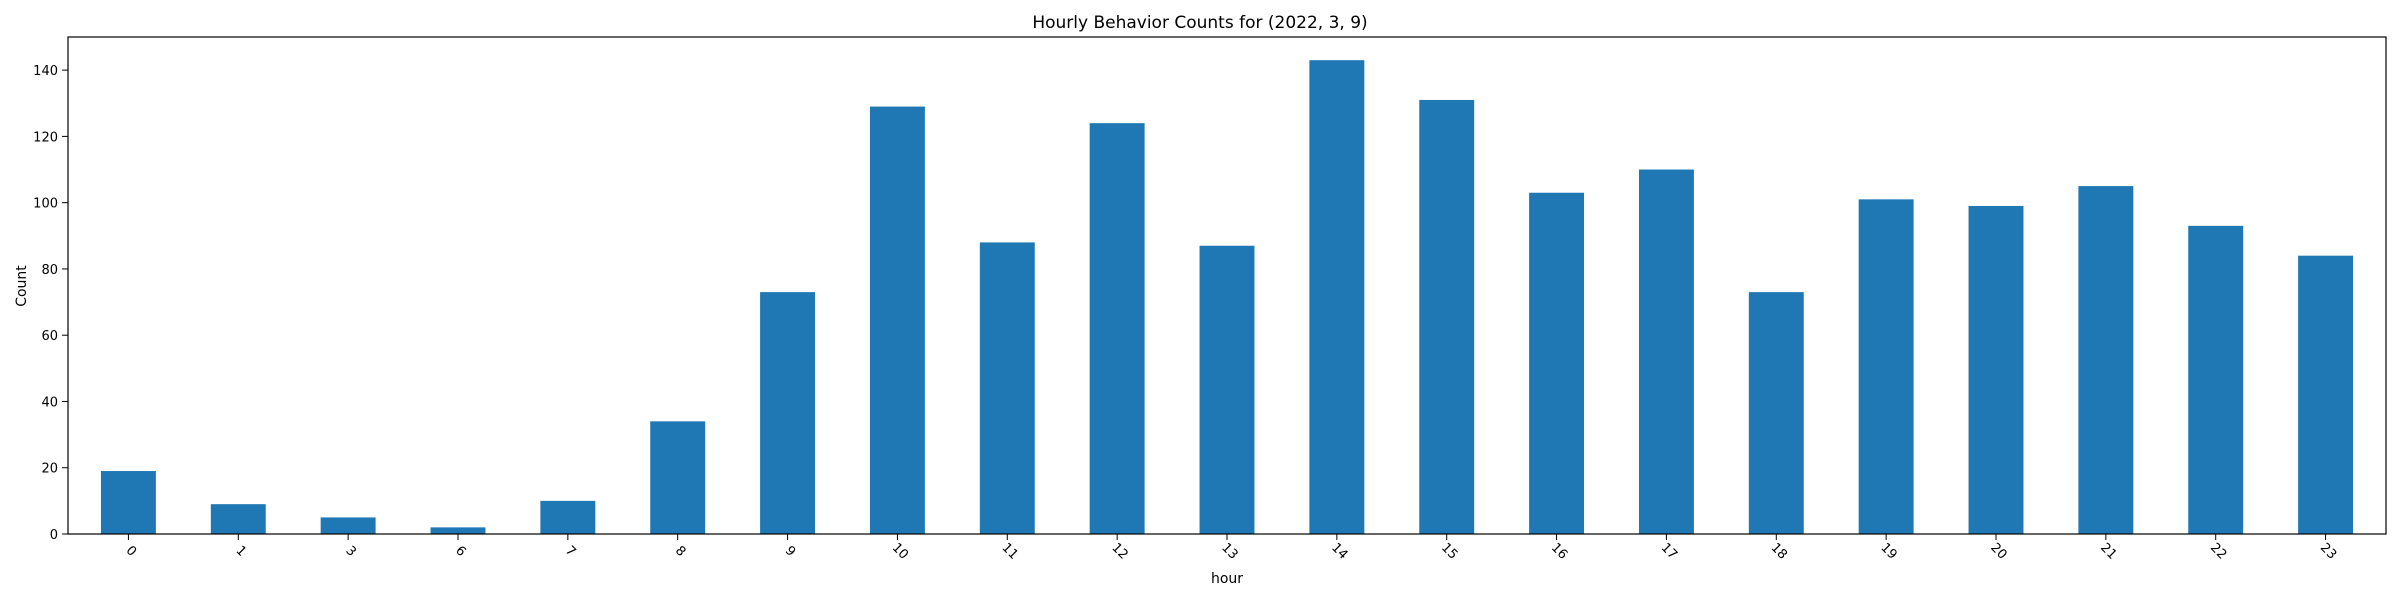 The height and width of the screenshot is (604, 2400). What do you see at coordinates (1998, 551) in the screenshot?
I see `x-tick-label: 20` at bounding box center [1998, 551].